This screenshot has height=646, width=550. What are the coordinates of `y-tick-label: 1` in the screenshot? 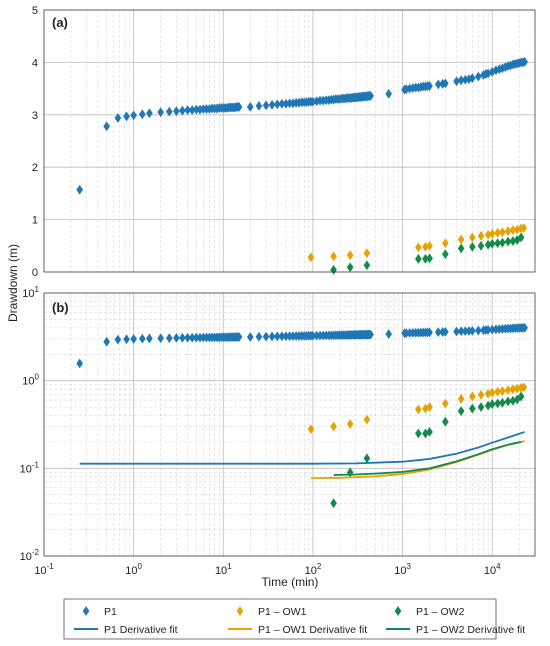 It's located at (35, 221).